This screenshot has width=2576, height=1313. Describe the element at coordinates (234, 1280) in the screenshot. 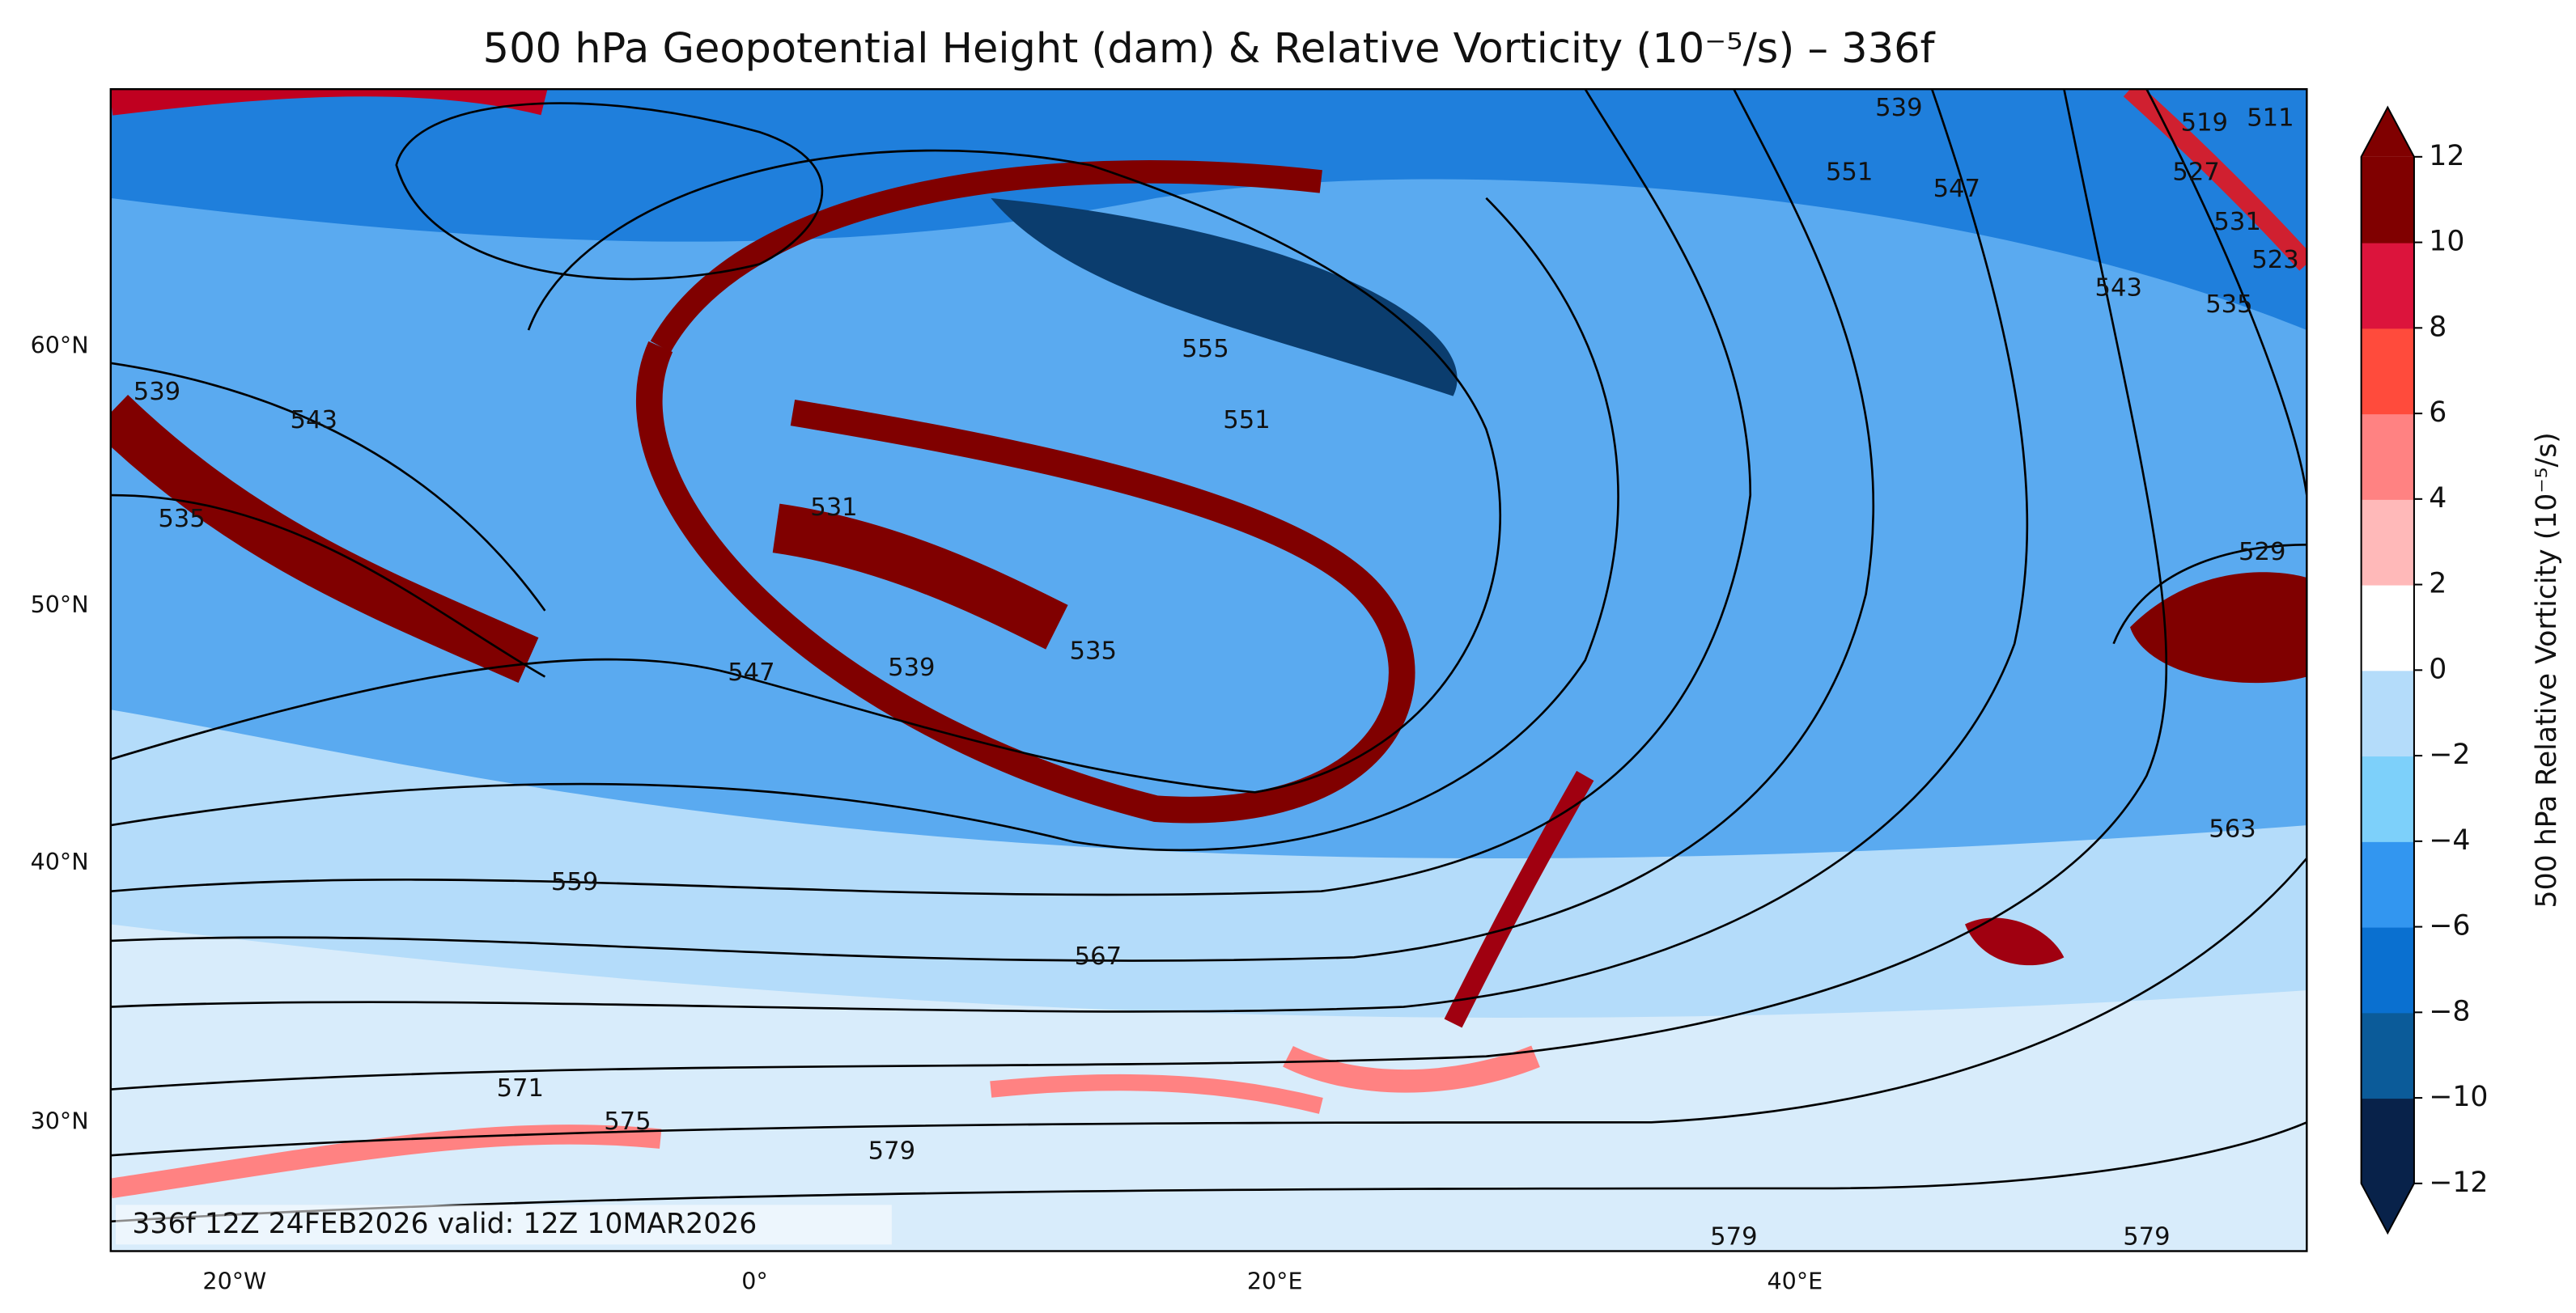

I see `lon-label: 20°W` at that location.